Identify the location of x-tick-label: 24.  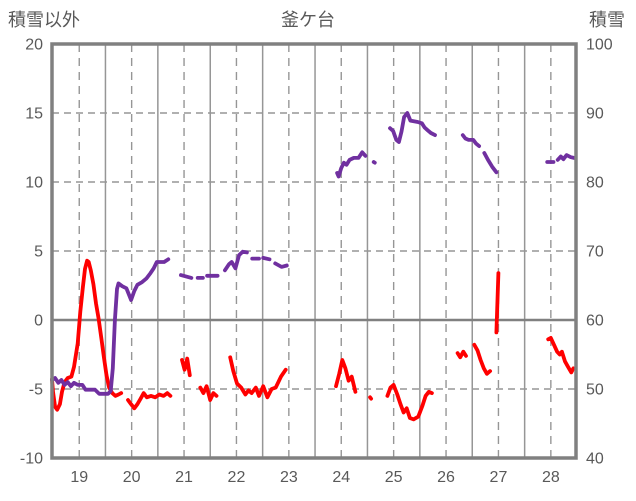
(341, 477).